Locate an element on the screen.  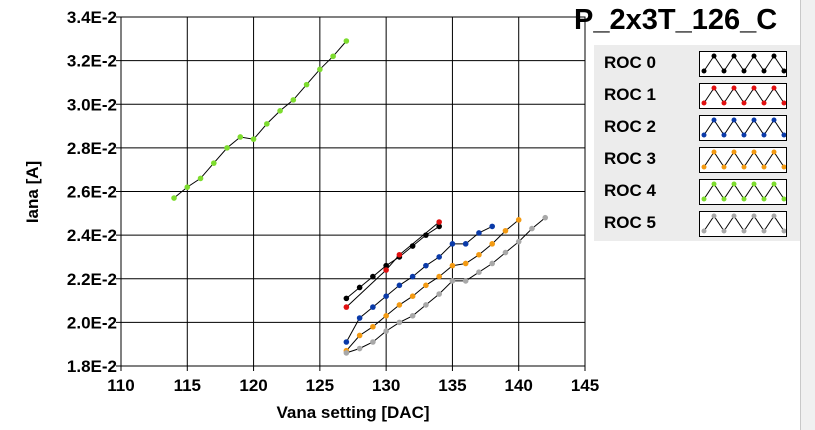
window-edge is located at coordinates (807, 215).